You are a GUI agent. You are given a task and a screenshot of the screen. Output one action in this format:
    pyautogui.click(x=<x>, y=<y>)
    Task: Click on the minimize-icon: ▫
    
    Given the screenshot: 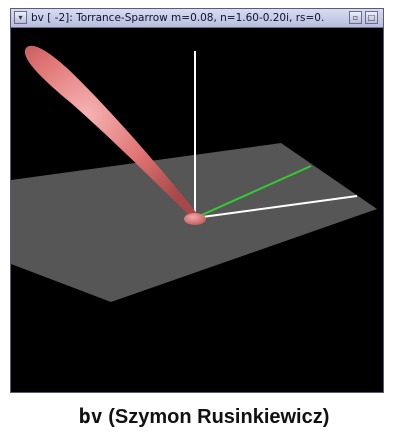 What is the action you would take?
    pyautogui.click(x=355, y=17)
    